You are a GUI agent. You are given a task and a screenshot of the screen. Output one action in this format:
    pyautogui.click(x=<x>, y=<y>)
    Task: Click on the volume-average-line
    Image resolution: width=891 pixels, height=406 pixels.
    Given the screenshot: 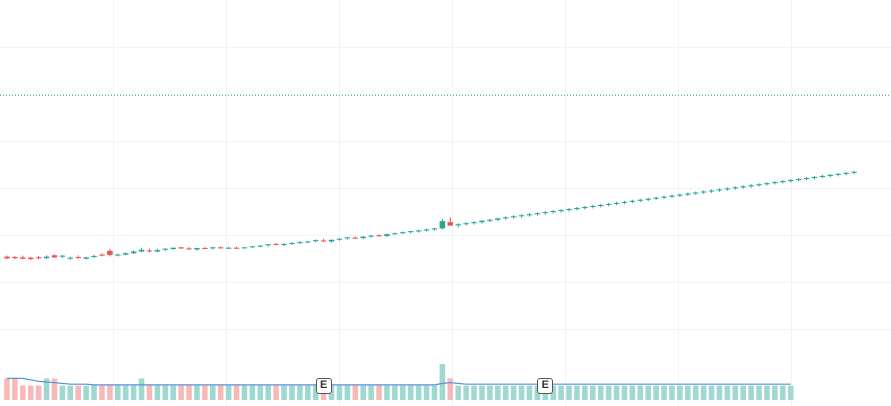 What is the action you would take?
    pyautogui.click(x=399, y=381)
    